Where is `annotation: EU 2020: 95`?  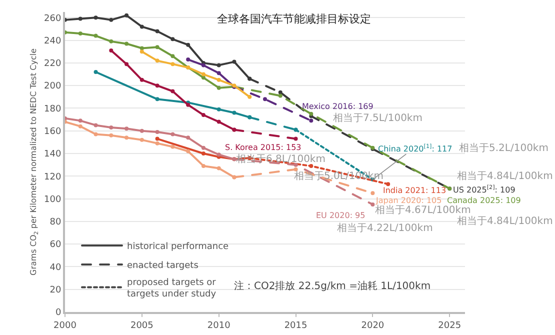
annotation: EU 2020: 95 is located at coordinates (341, 215).